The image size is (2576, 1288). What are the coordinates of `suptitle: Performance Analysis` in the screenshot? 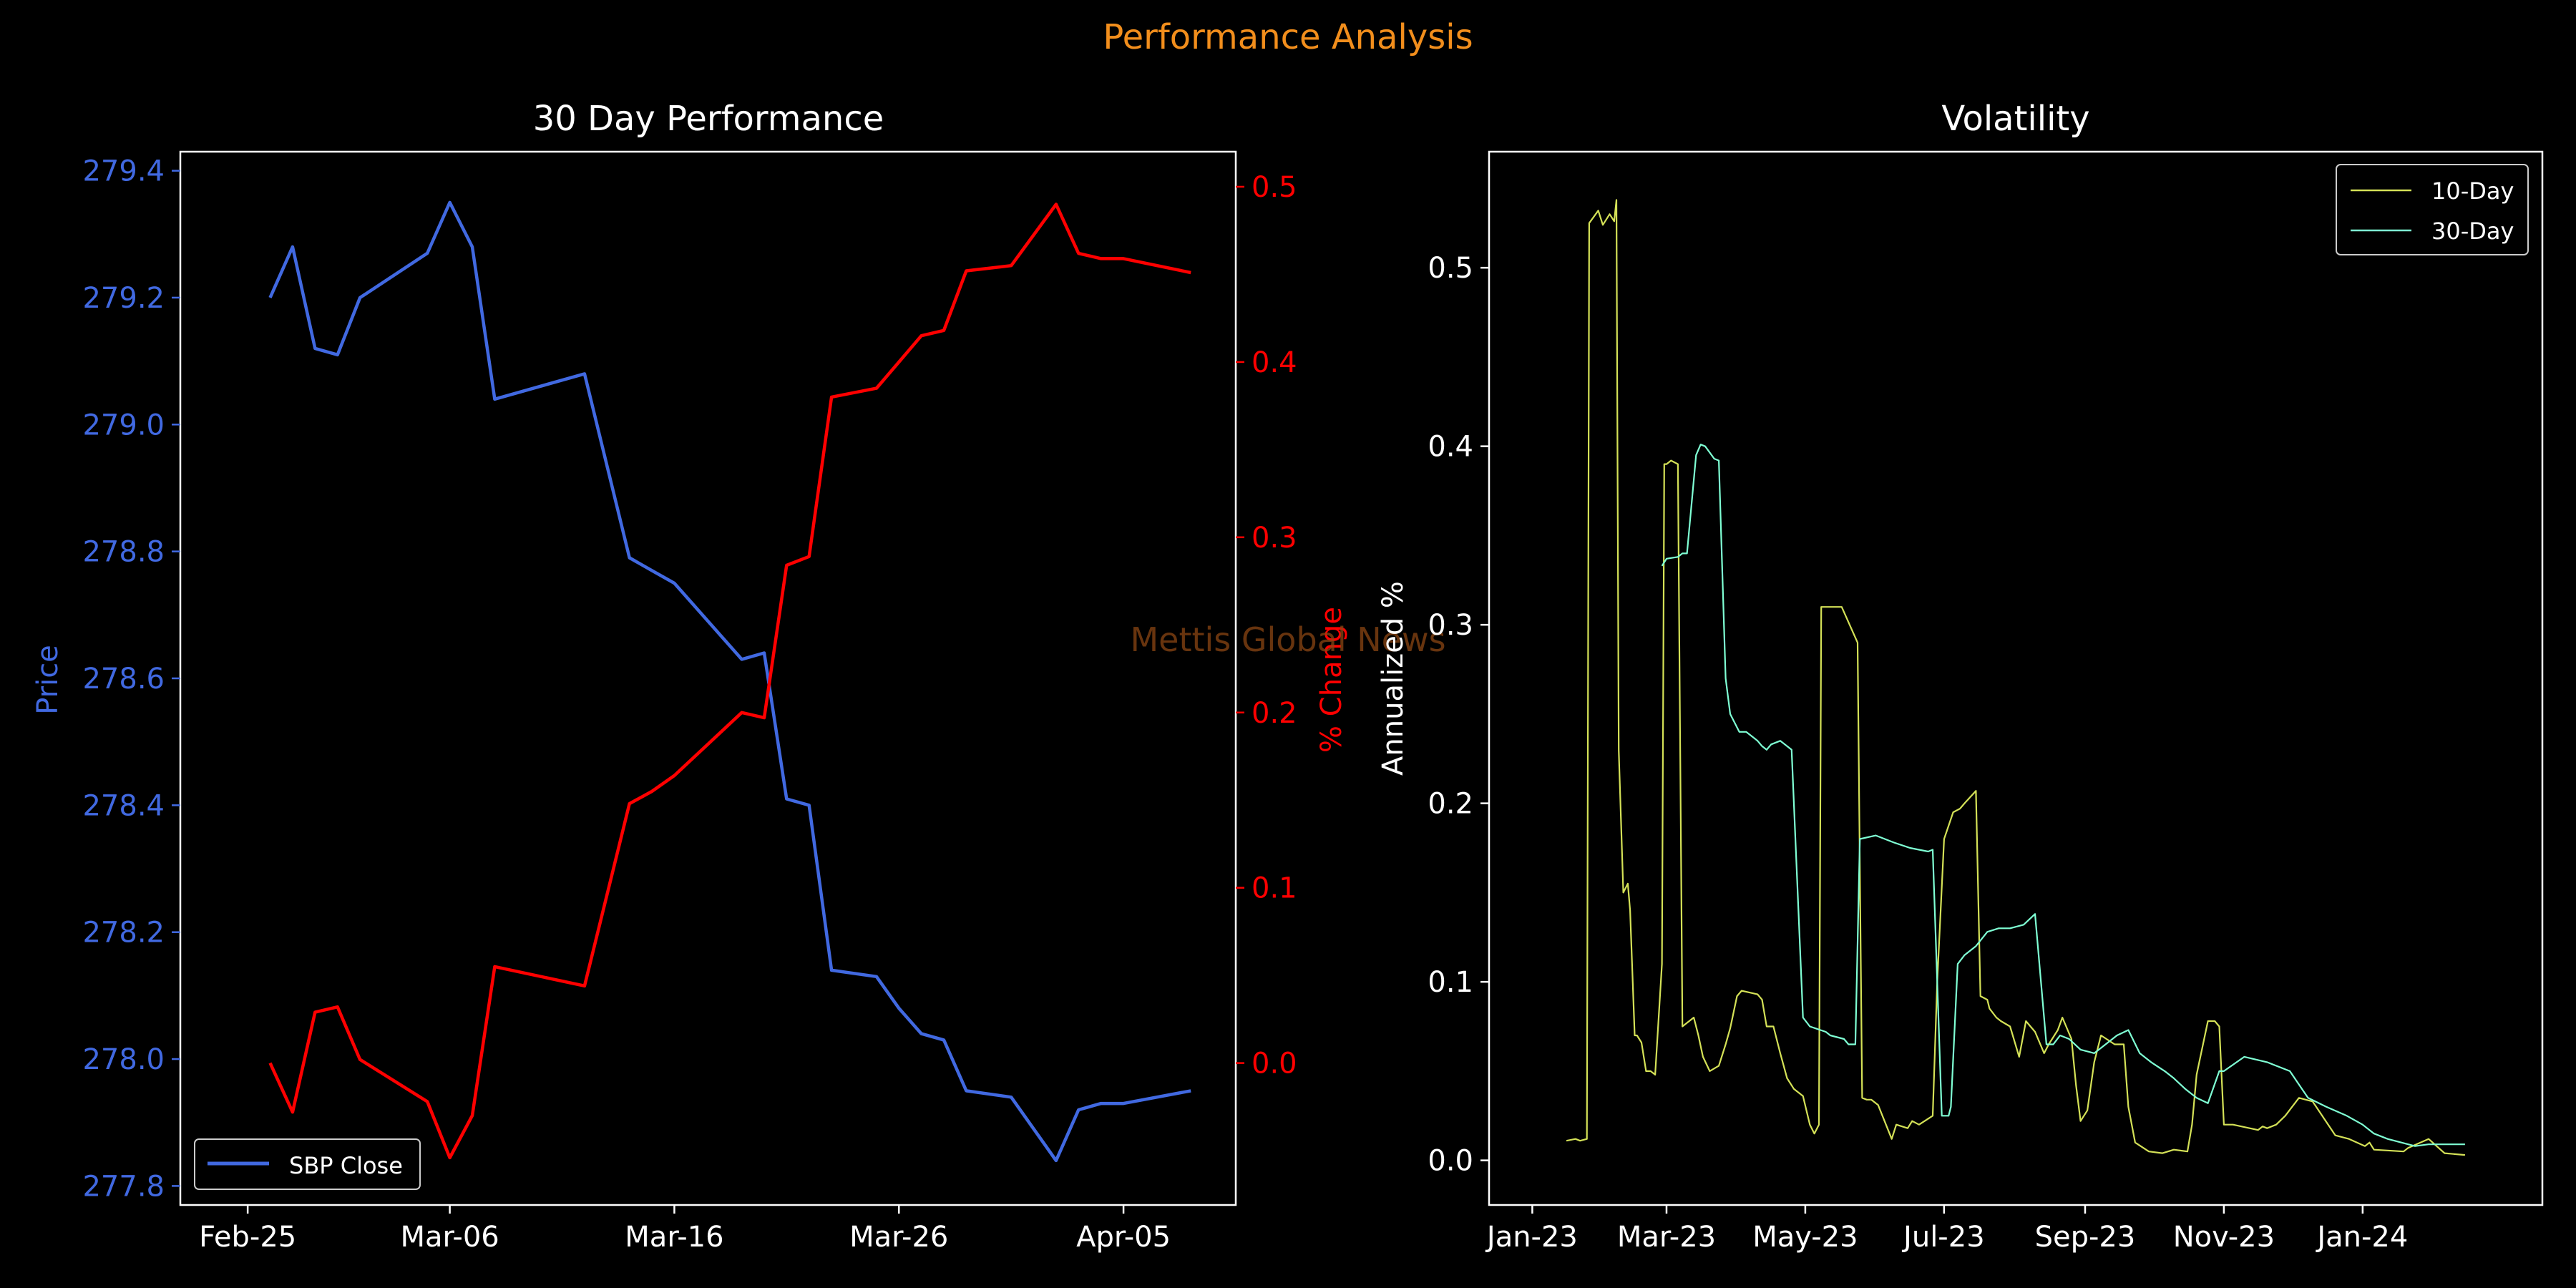 It's located at (1288, 37).